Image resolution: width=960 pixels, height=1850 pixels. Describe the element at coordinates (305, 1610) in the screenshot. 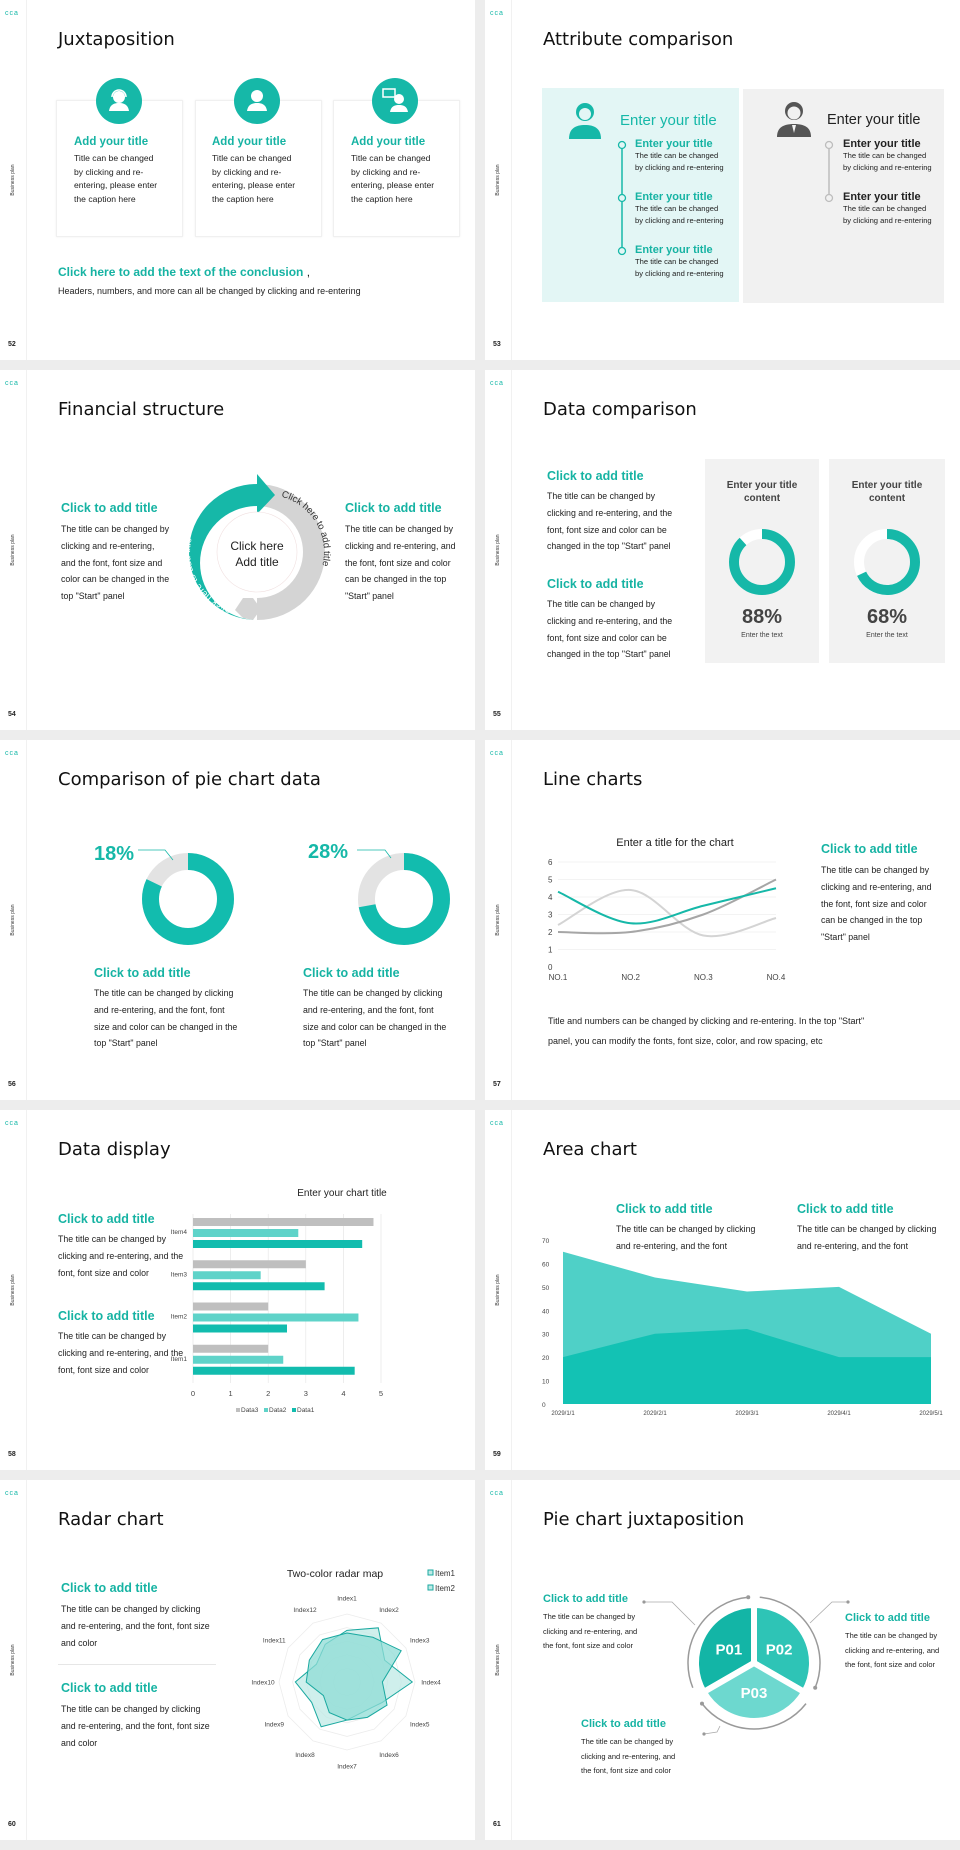

I see `axis-label: Index12` at that location.